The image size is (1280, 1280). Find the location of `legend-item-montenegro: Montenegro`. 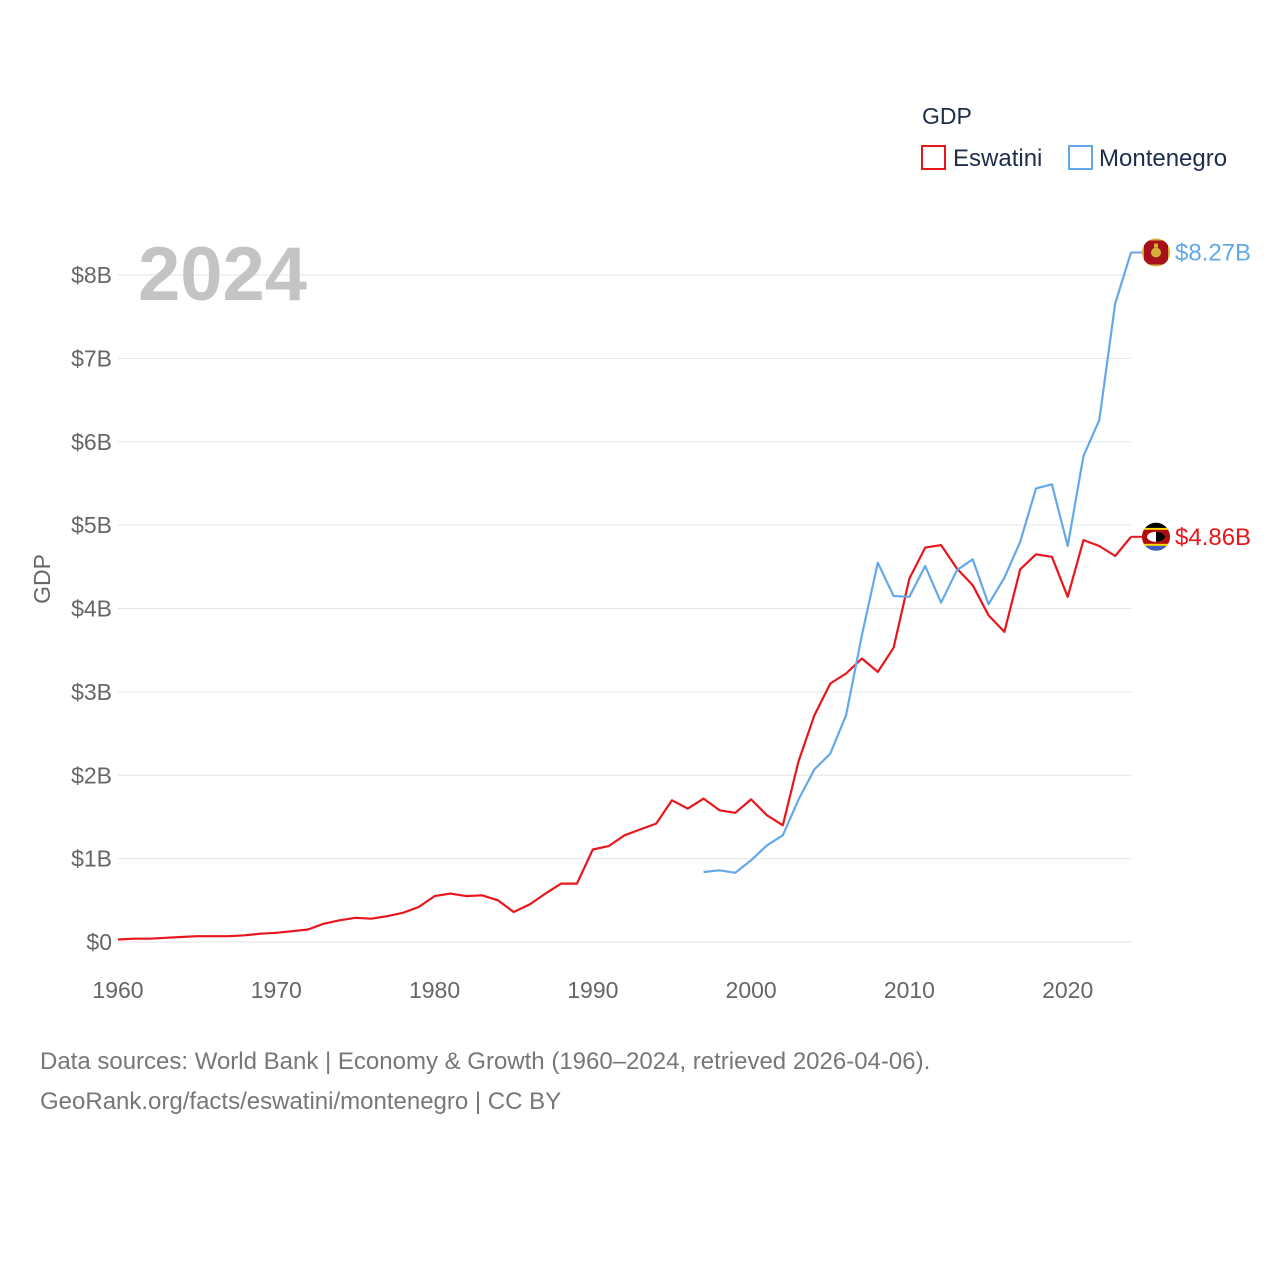

legend-item-montenegro: Montenegro is located at coordinates (1147, 158).